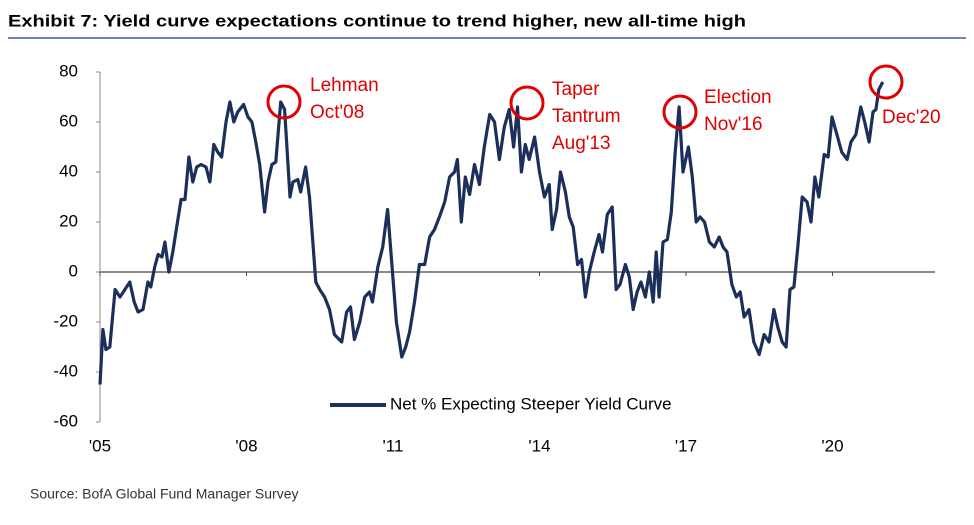  What do you see at coordinates (733, 124) in the screenshot?
I see `annotation-text: Nov'16` at bounding box center [733, 124].